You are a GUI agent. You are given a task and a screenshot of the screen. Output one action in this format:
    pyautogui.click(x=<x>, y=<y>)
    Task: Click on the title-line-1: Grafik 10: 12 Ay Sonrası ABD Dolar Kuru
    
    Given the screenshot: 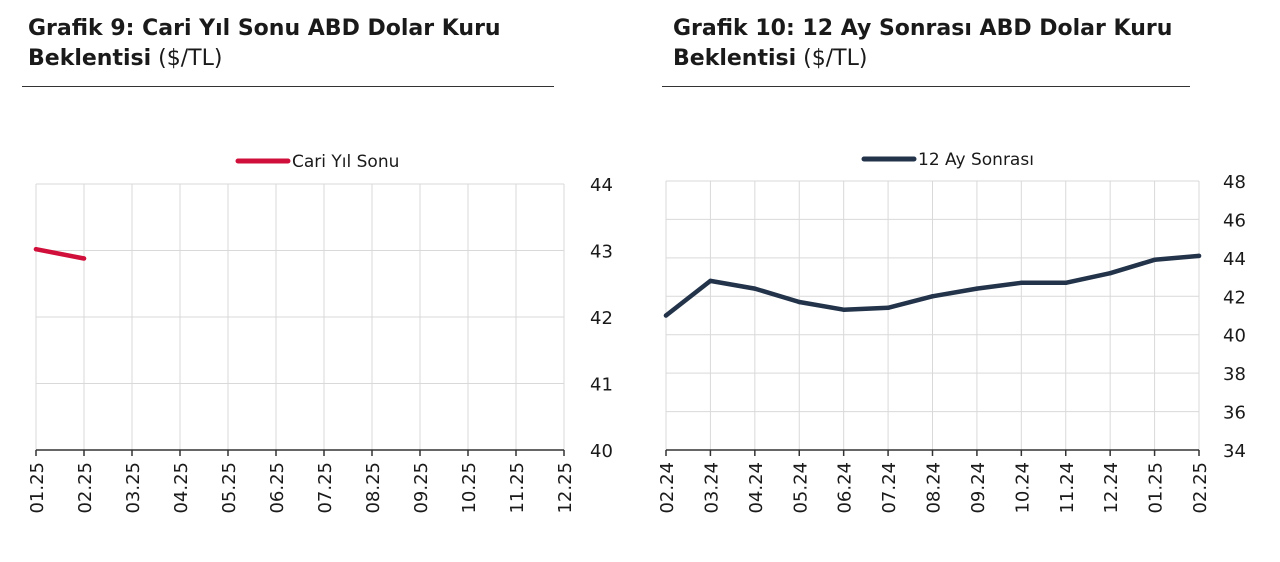 What is the action you would take?
    pyautogui.click(x=923, y=28)
    